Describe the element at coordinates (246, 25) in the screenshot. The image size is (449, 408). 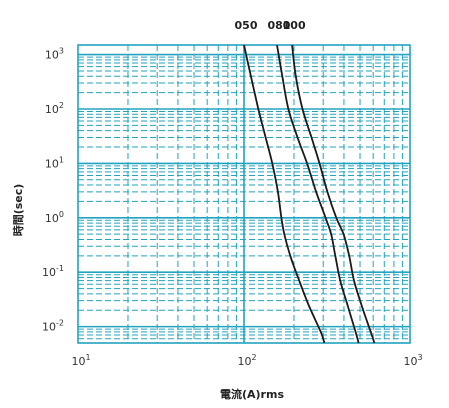
I see `series-label-050: 050` at that location.